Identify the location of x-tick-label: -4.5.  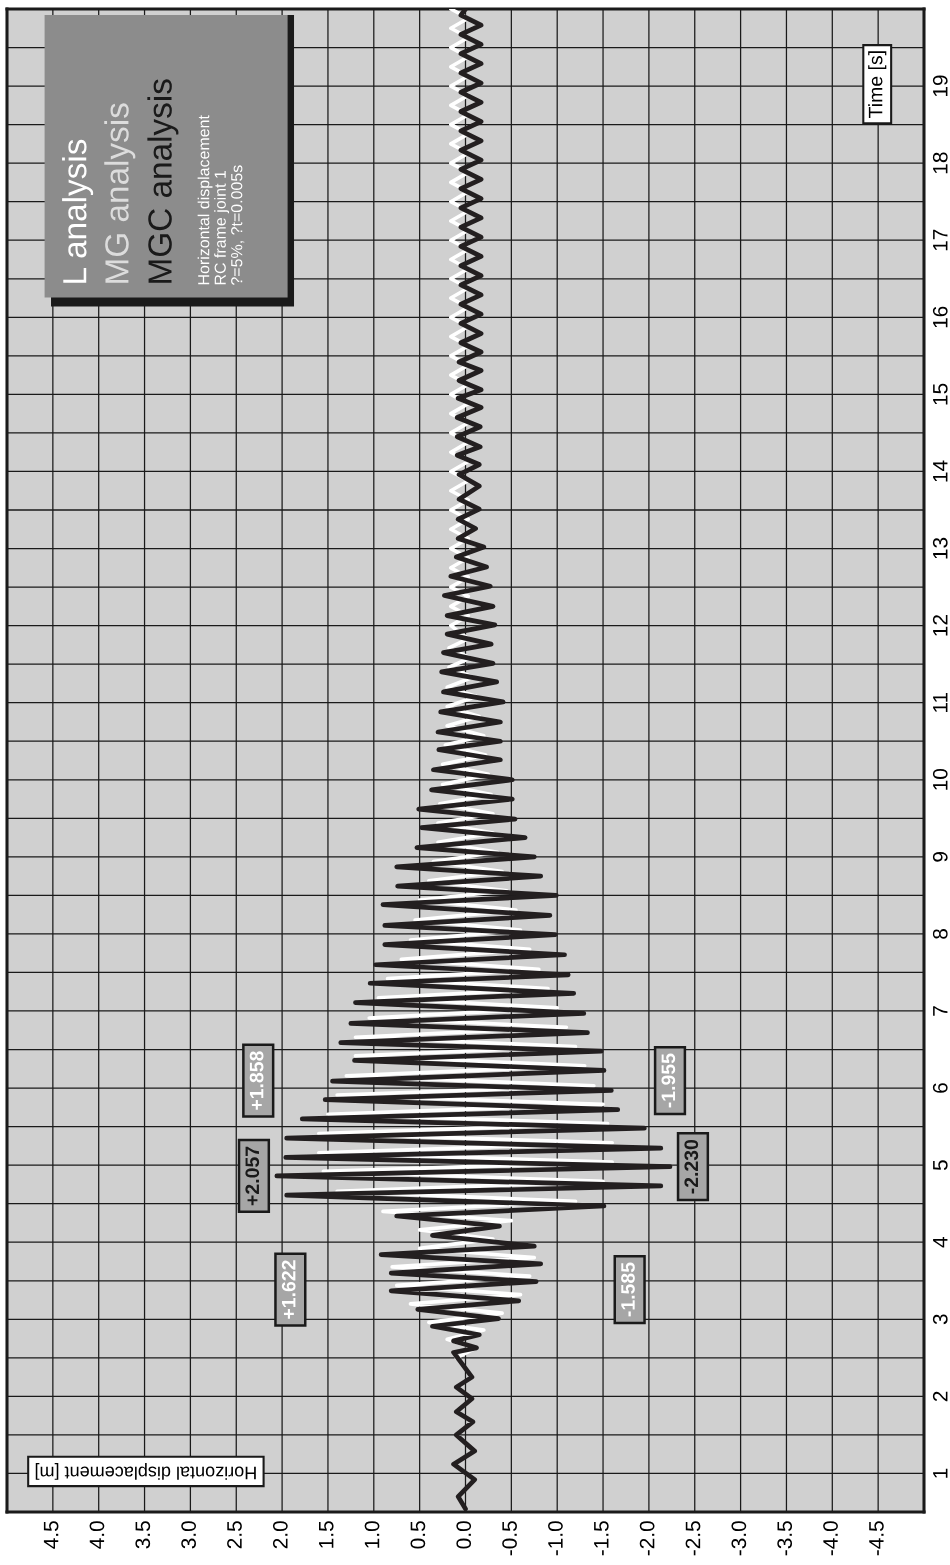
(876, 1538).